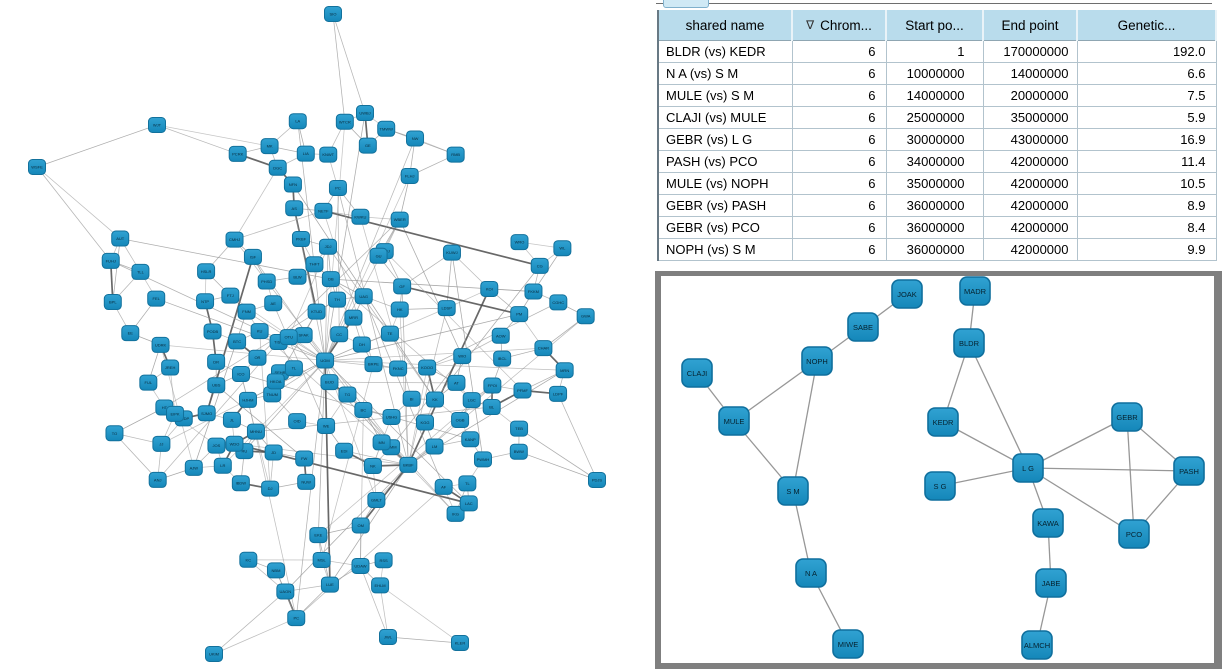 The width and height of the screenshot is (1222, 669). I want to click on graph-node: EKE, so click(318, 535).